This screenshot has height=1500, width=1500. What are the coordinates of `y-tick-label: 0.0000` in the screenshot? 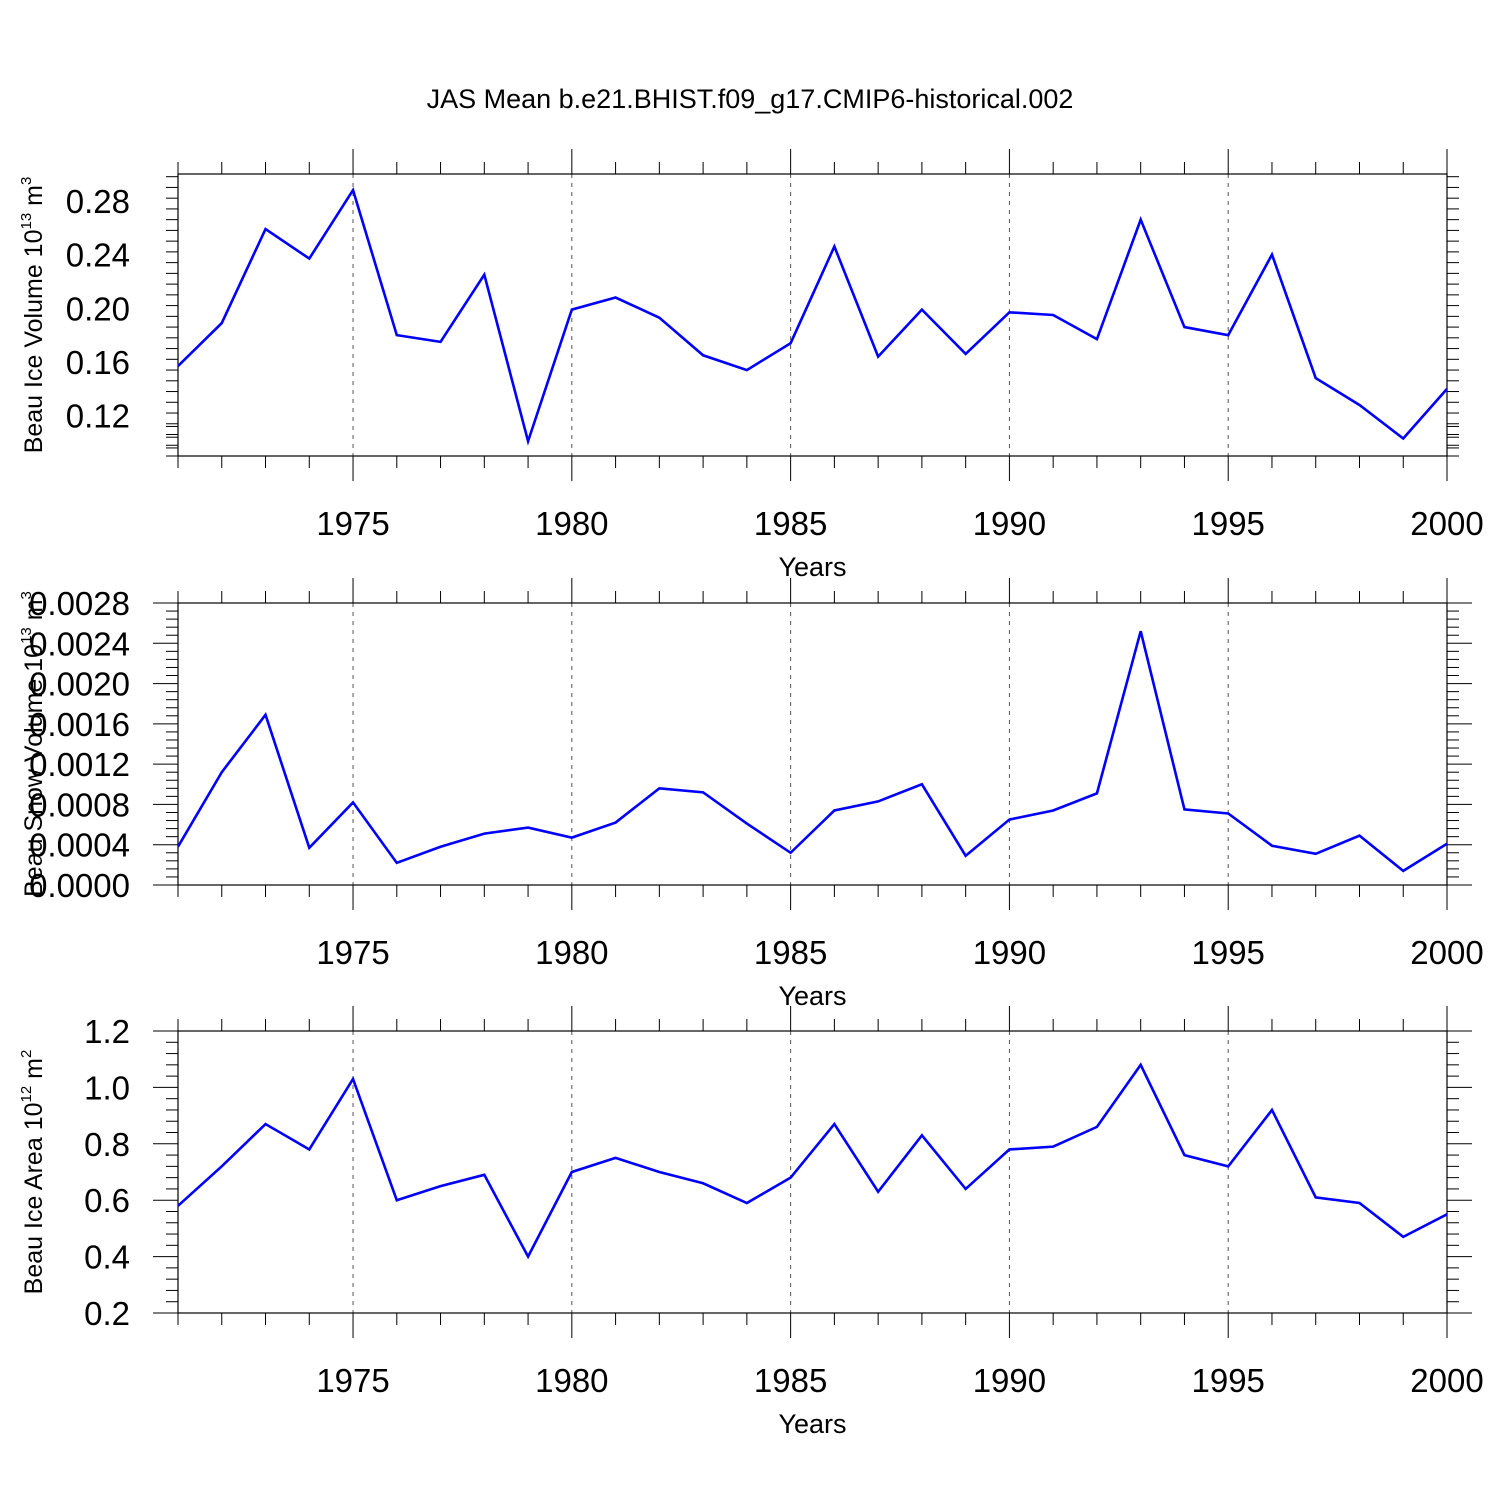 It's located at (79, 885).